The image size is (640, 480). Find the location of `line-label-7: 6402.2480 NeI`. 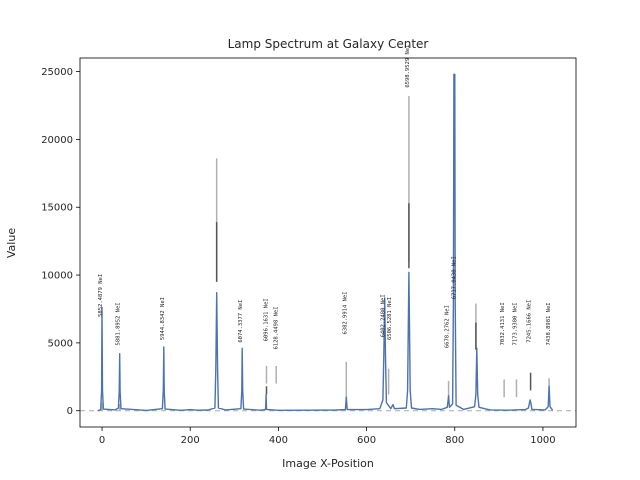

line-label-7: 6402.2480 NeI is located at coordinates (384, 315).